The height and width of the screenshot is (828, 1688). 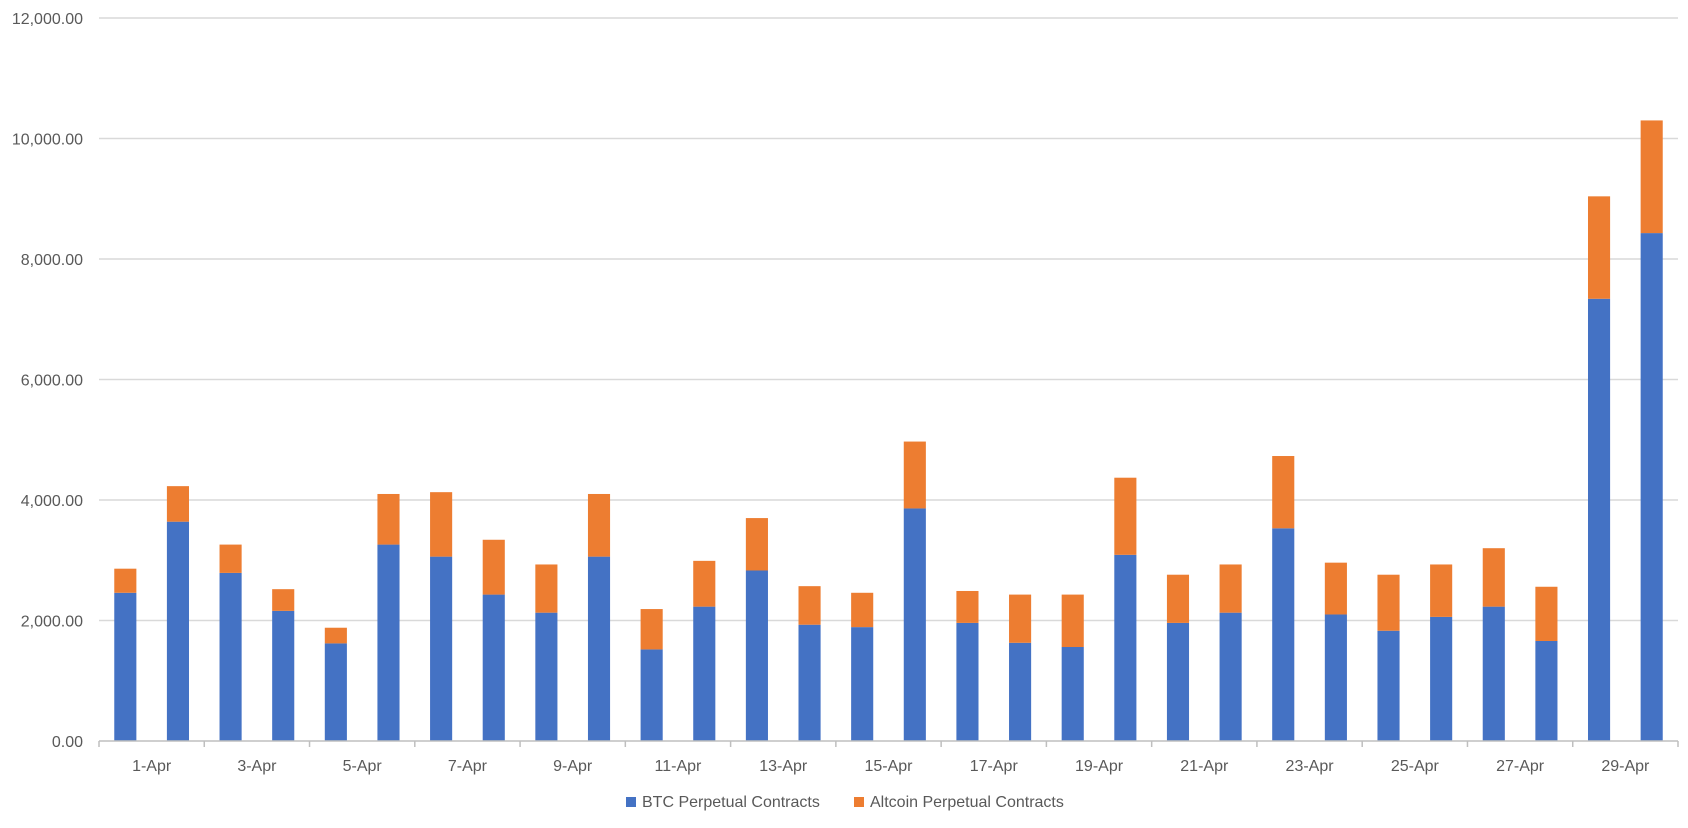 What do you see at coordinates (363, 766) in the screenshot?
I see `x-tick-label: 5-Apr` at bounding box center [363, 766].